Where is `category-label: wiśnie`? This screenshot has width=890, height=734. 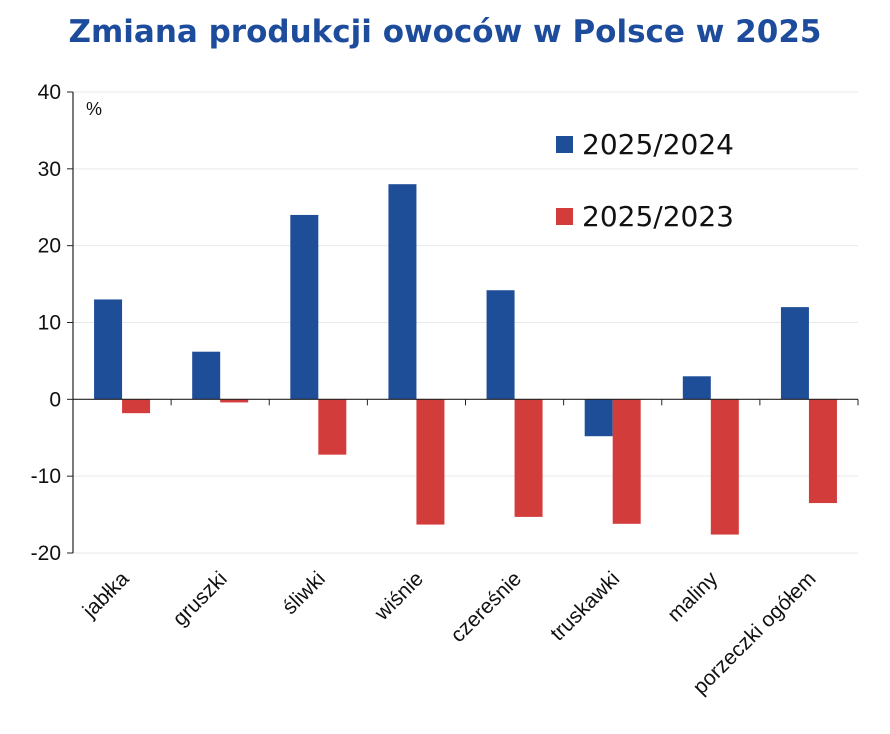
category-label: wiśnie is located at coordinates (399, 596).